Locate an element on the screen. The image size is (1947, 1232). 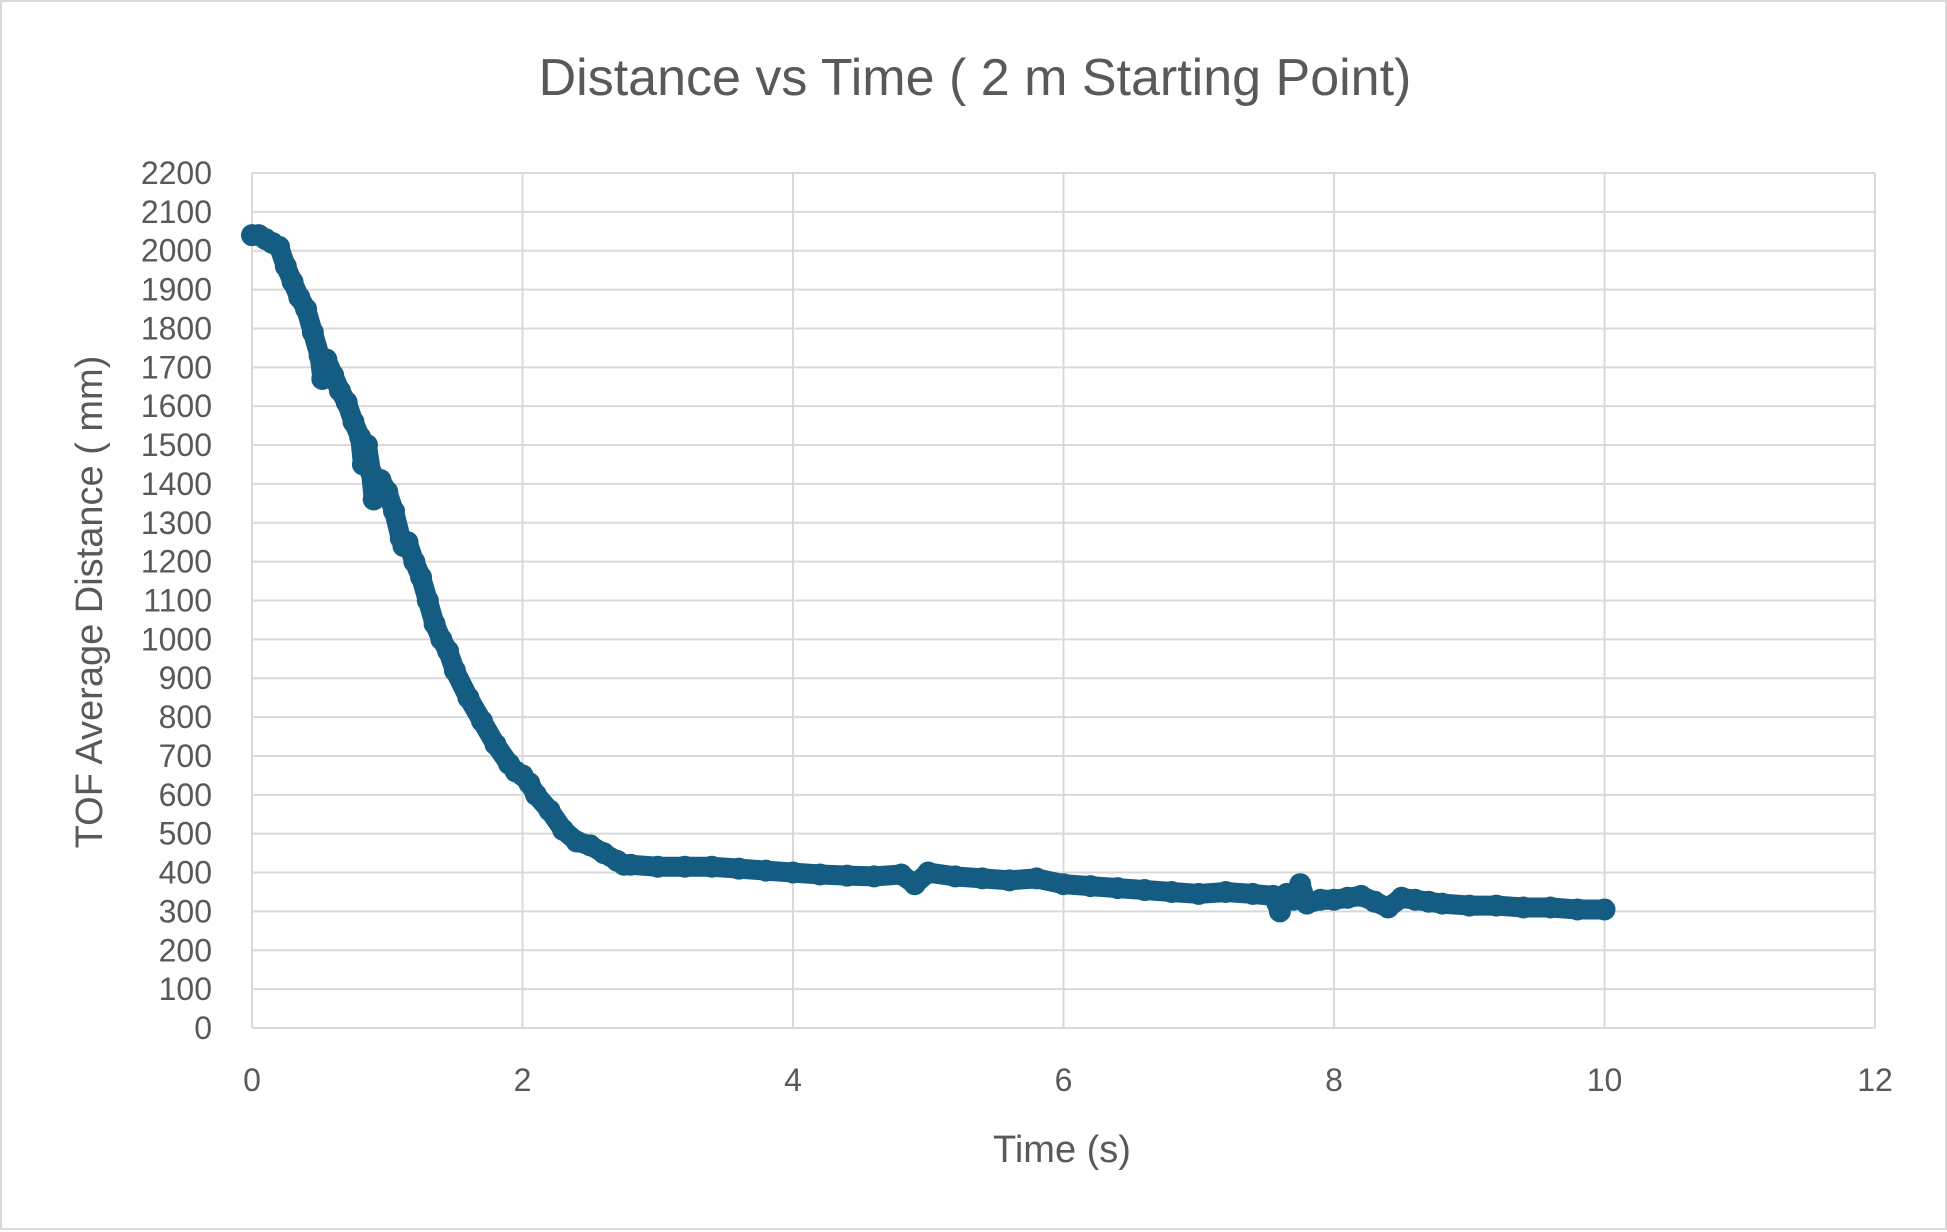
x-tick-label: 10 is located at coordinates (1605, 1080).